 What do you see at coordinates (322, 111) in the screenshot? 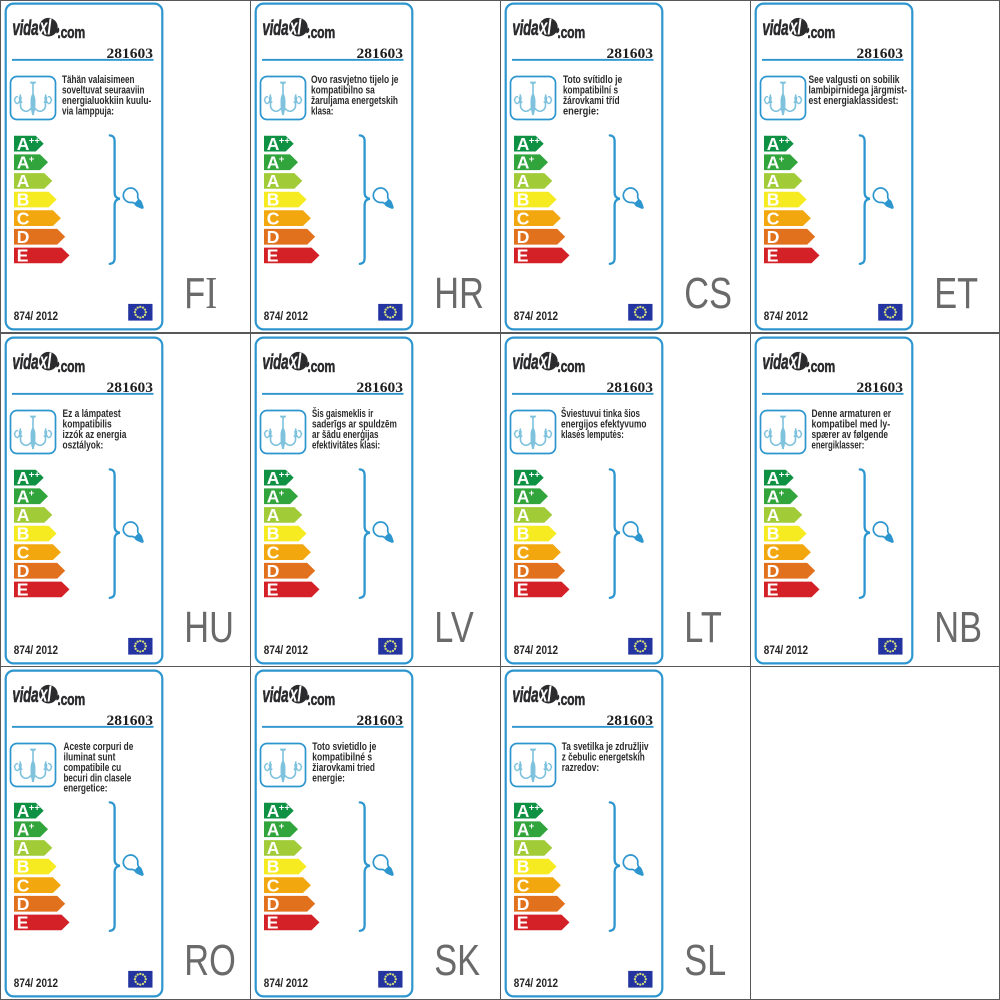
I see `svg-text: klasa:` at bounding box center [322, 111].